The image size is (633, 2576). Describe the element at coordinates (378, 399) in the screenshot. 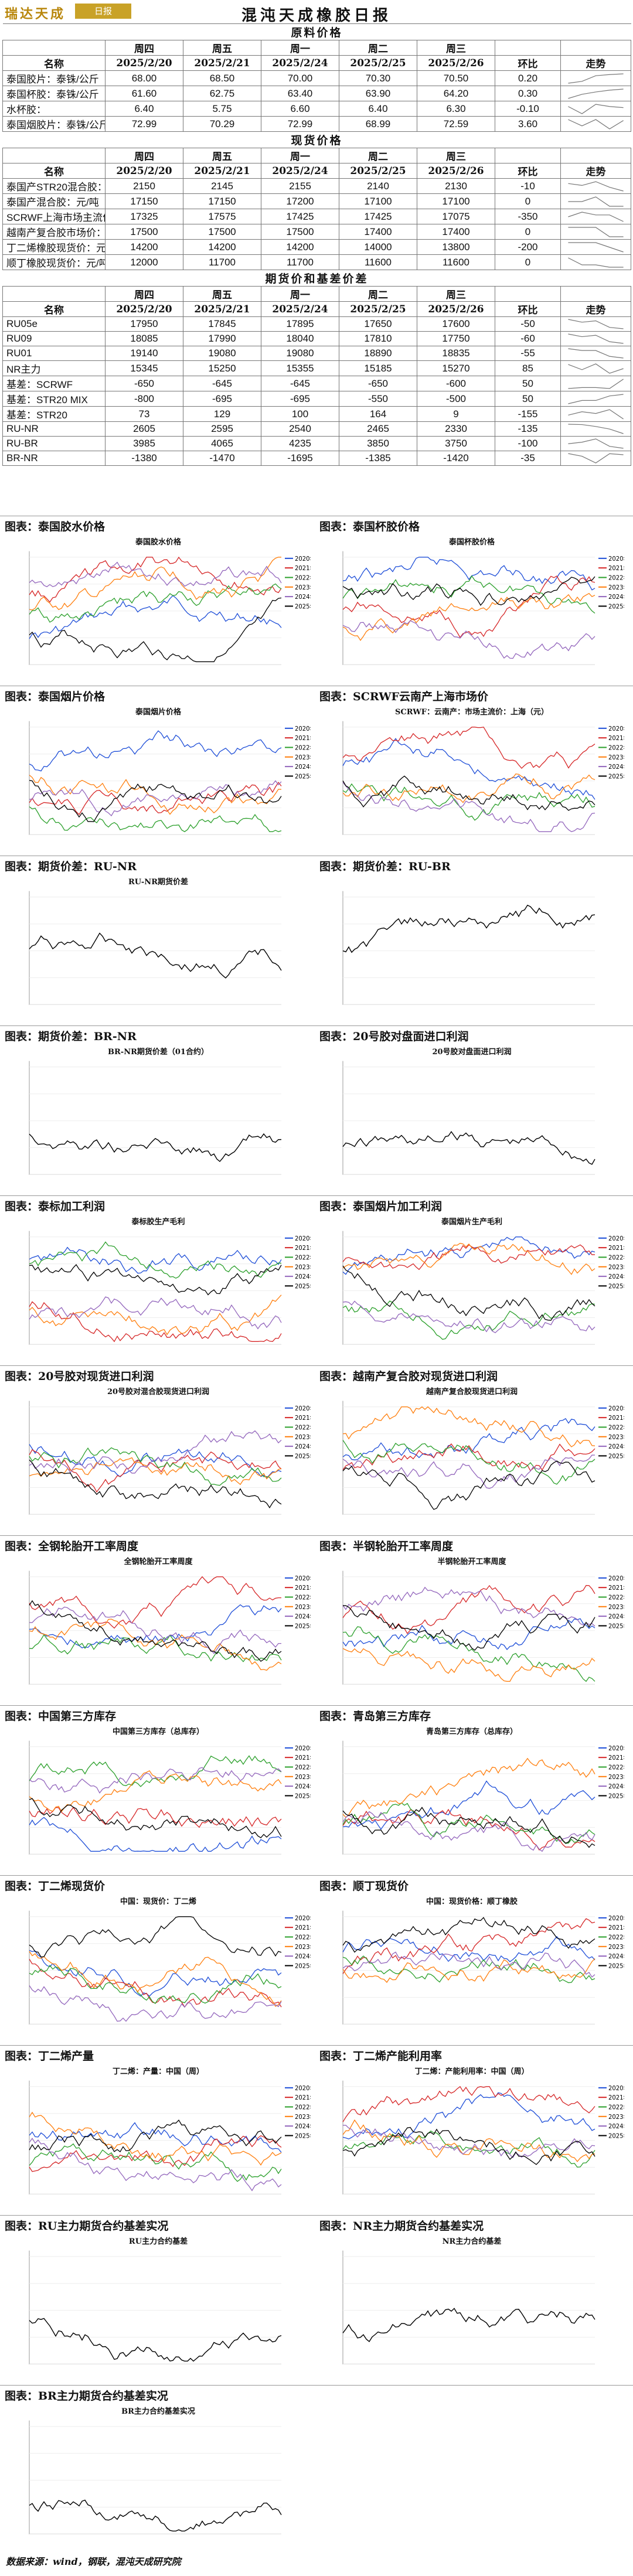

I see `row-value: -550` at that location.